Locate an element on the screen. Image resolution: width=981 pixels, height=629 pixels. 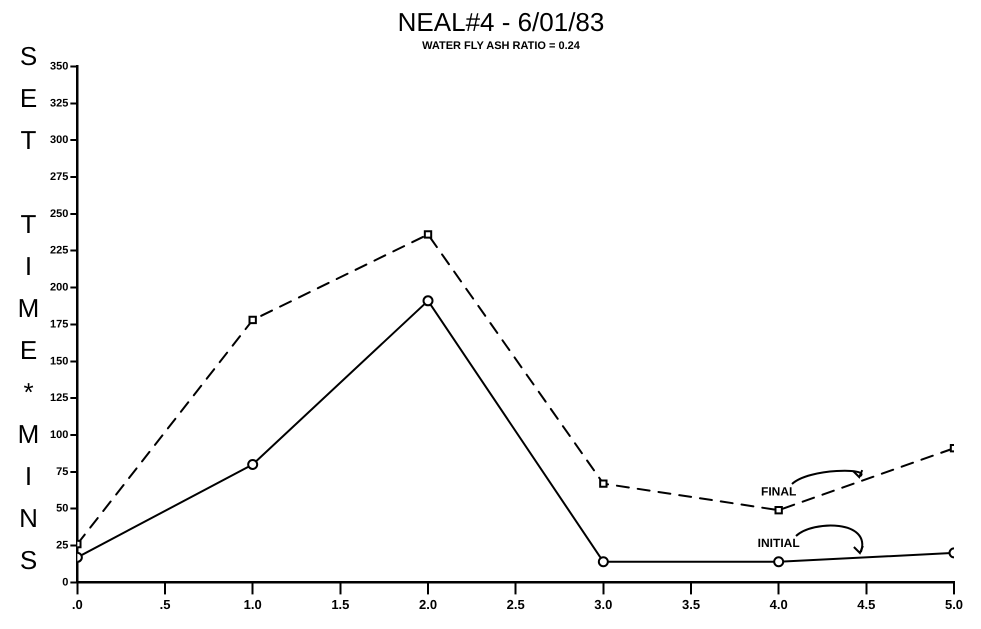
y-tick-label: 100 is located at coordinates (59, 435).